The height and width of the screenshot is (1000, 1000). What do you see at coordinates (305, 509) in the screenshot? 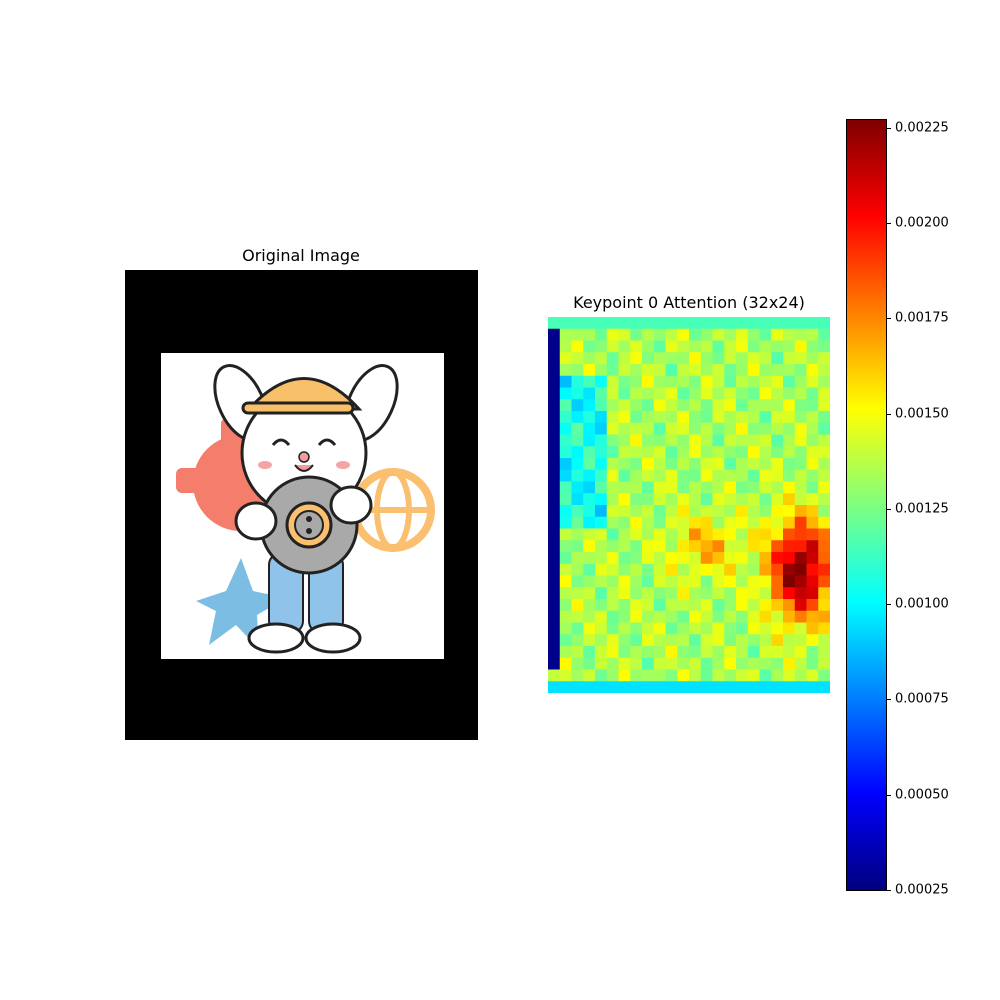
I see `bunny-engineer-with-gear-icon` at bounding box center [305, 509].